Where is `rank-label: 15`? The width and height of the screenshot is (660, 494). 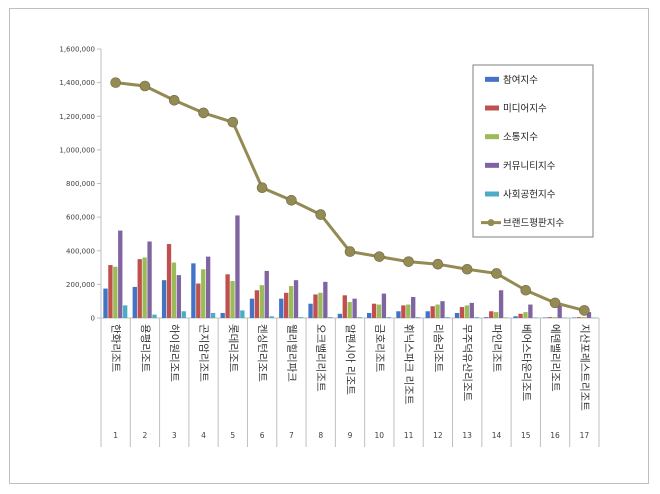 rank-label: 15 is located at coordinates (526, 435).